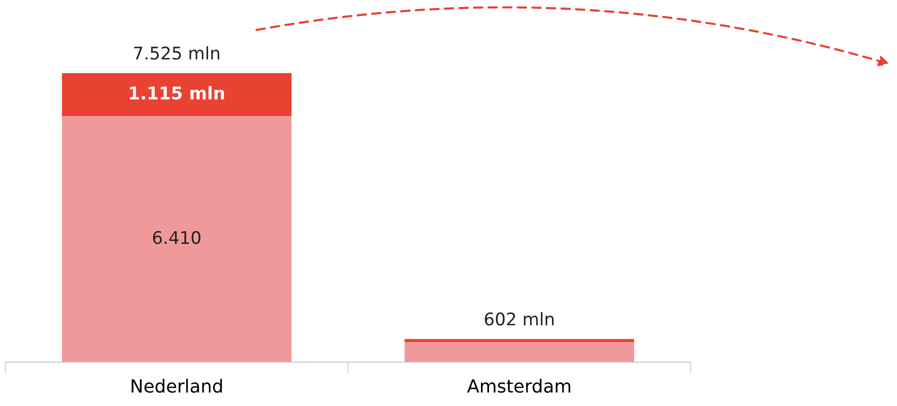  Describe the element at coordinates (177, 385) in the screenshot. I see `x-tick-label: Nederland` at that location.